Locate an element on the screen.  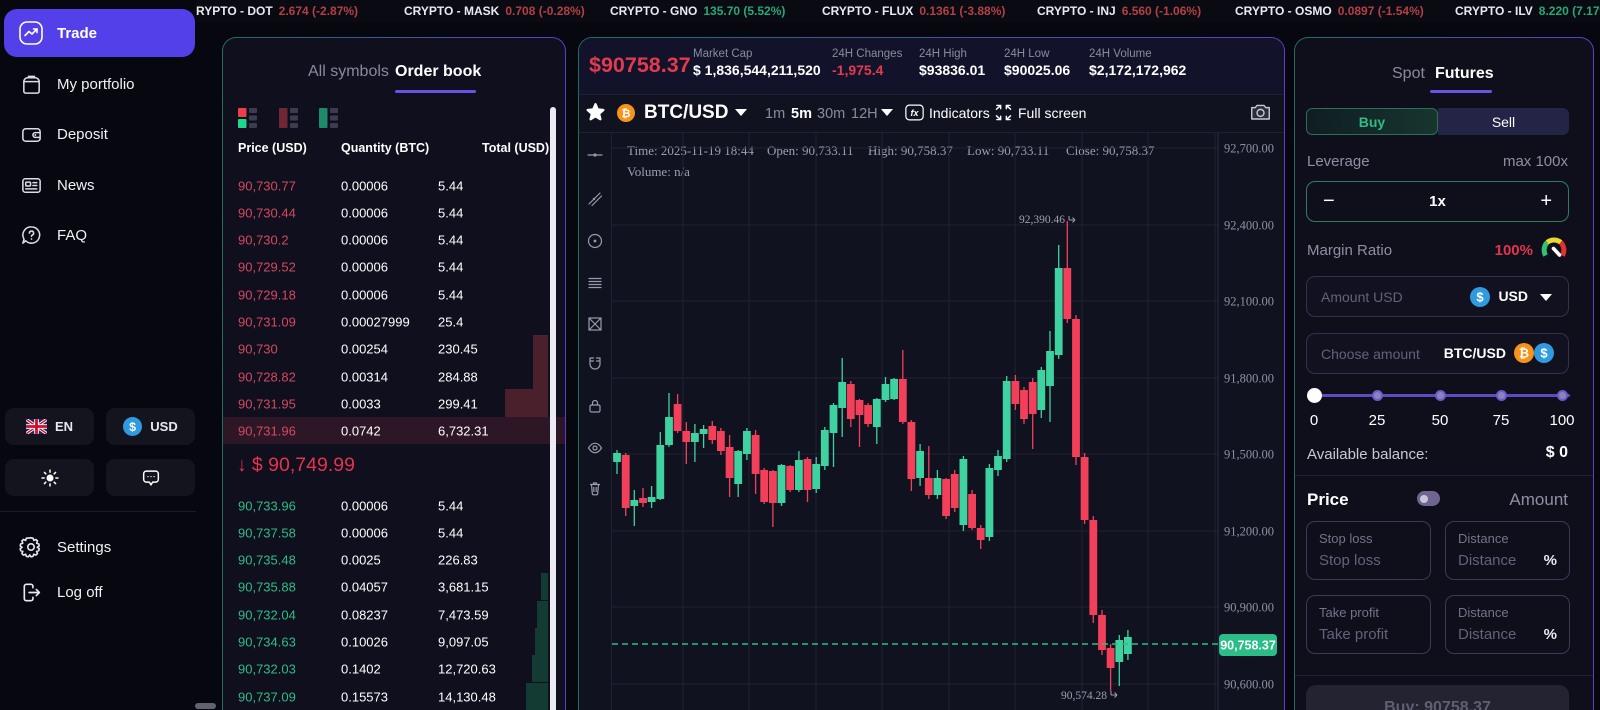
svg-text: 92,700.00 is located at coordinates (1249, 149).